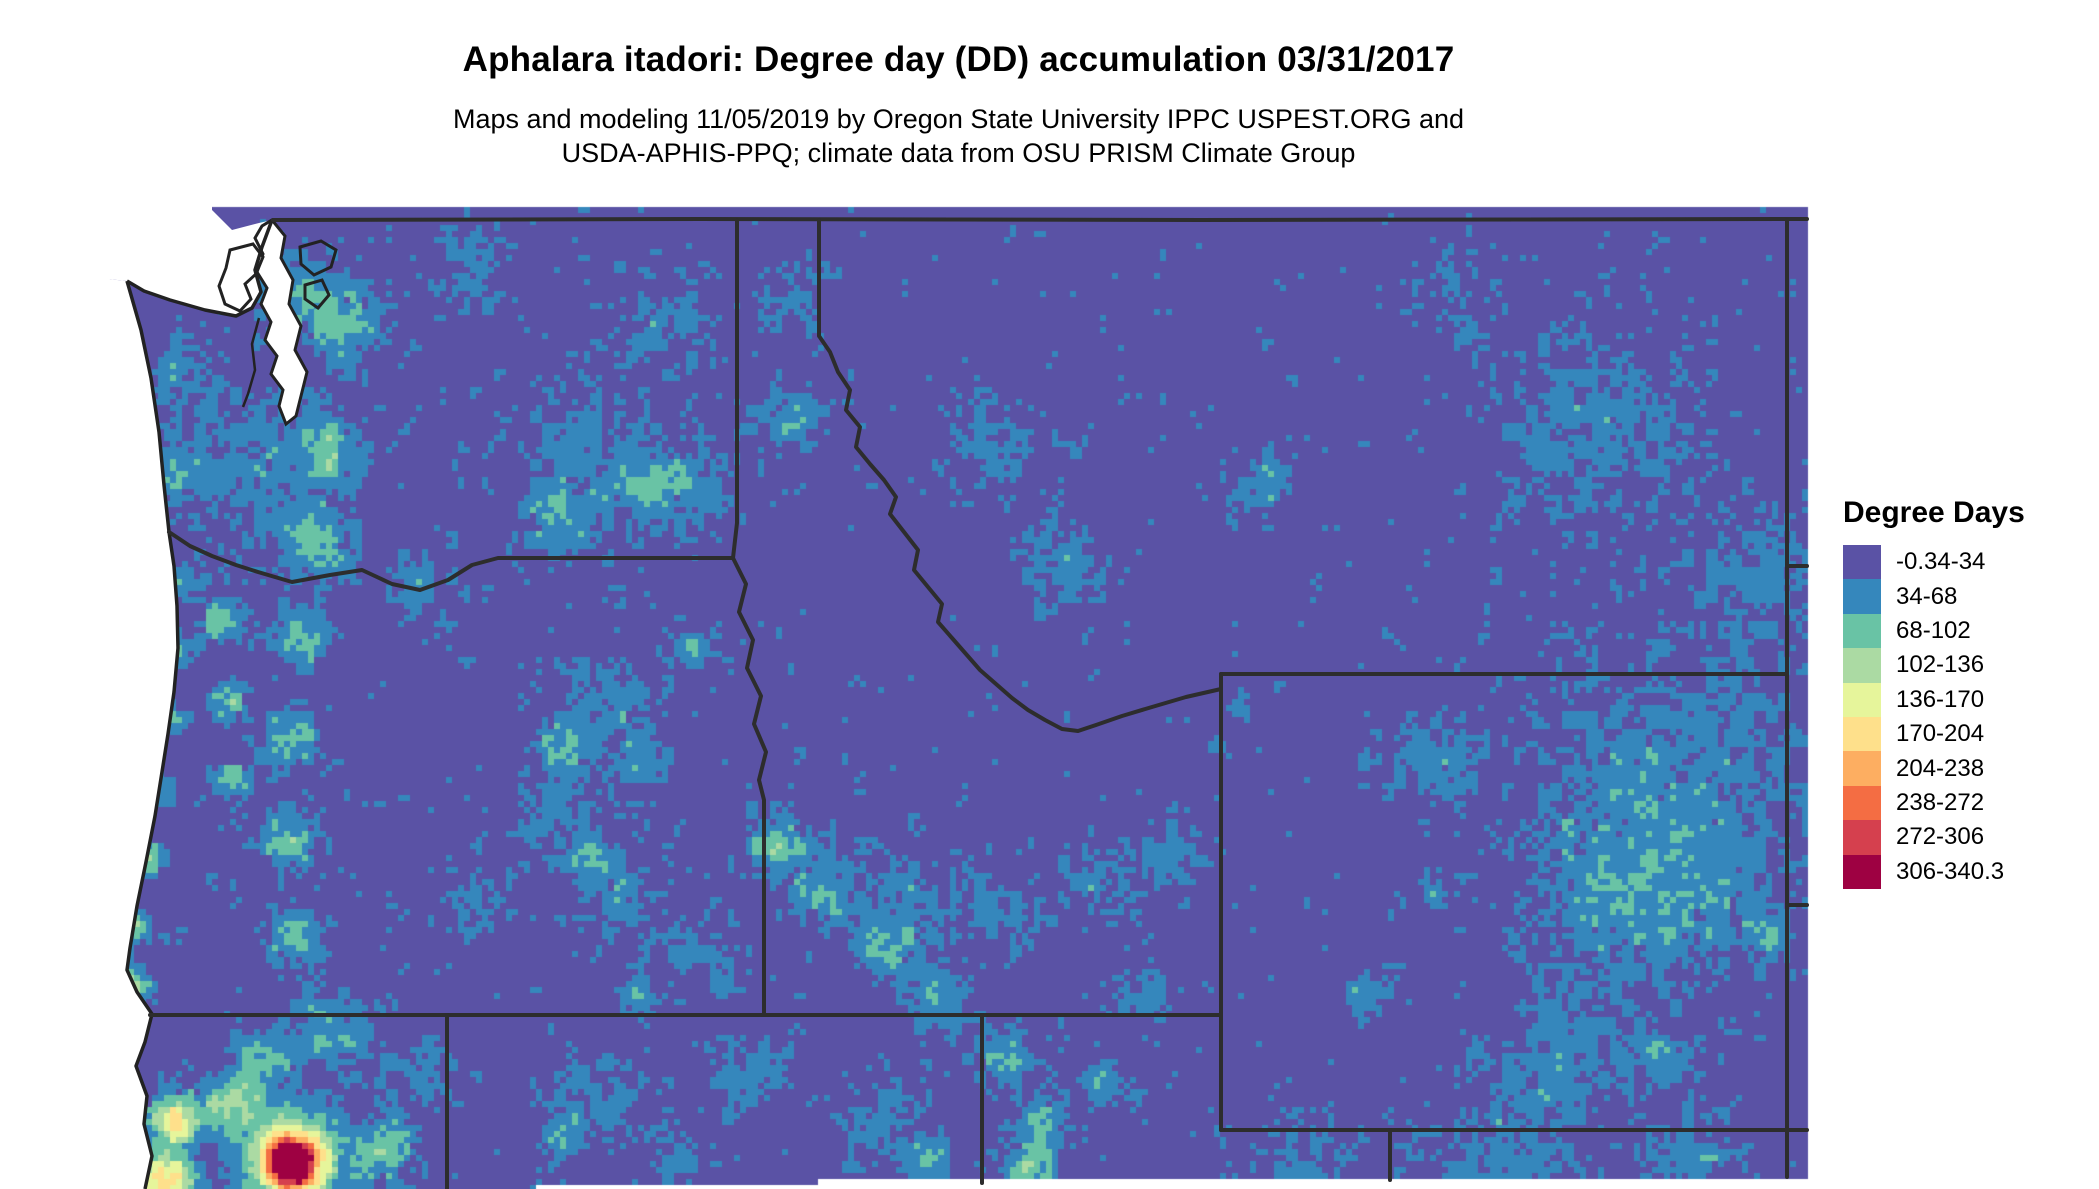 This screenshot has height=1189, width=2099. I want to click on legend-item-label: 68-102, so click(1933, 630).